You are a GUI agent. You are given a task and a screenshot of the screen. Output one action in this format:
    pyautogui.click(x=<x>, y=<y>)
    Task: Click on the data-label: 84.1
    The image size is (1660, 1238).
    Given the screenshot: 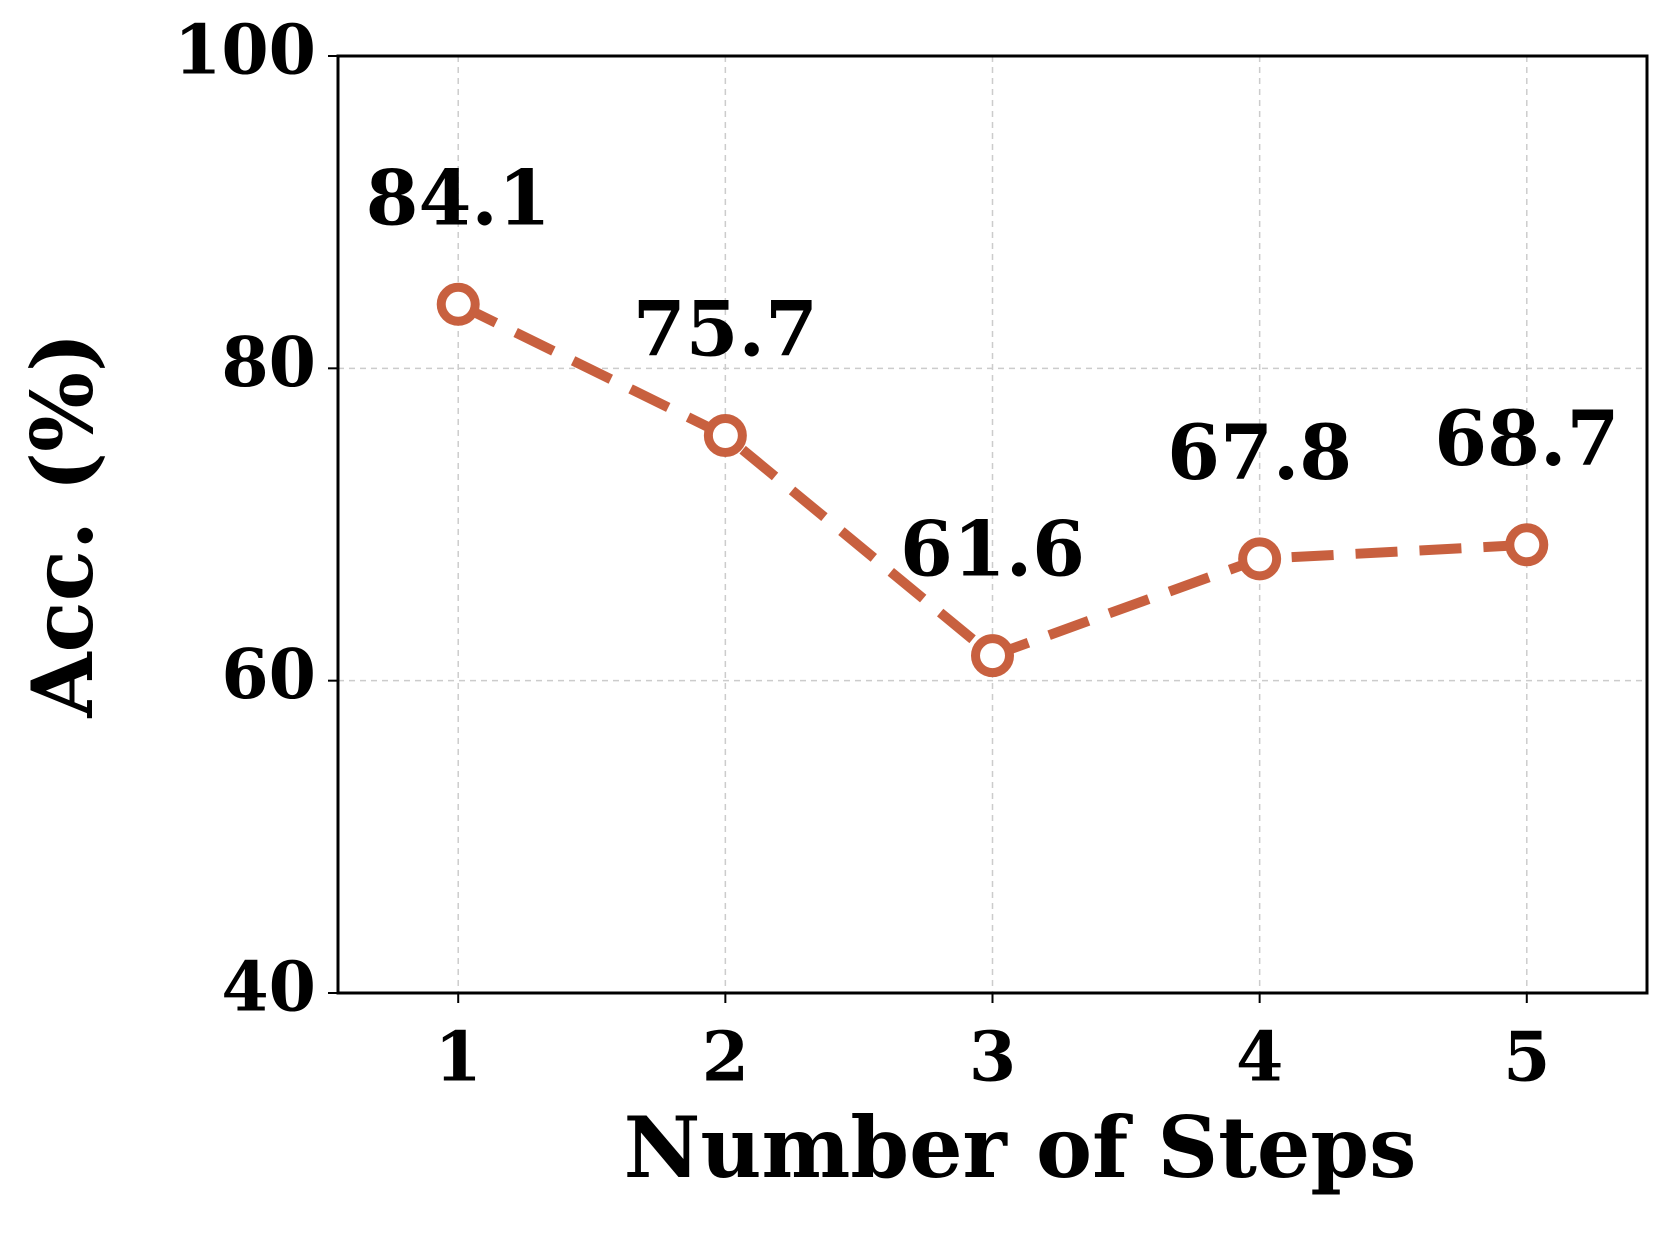 What is the action you would take?
    pyautogui.click(x=458, y=197)
    